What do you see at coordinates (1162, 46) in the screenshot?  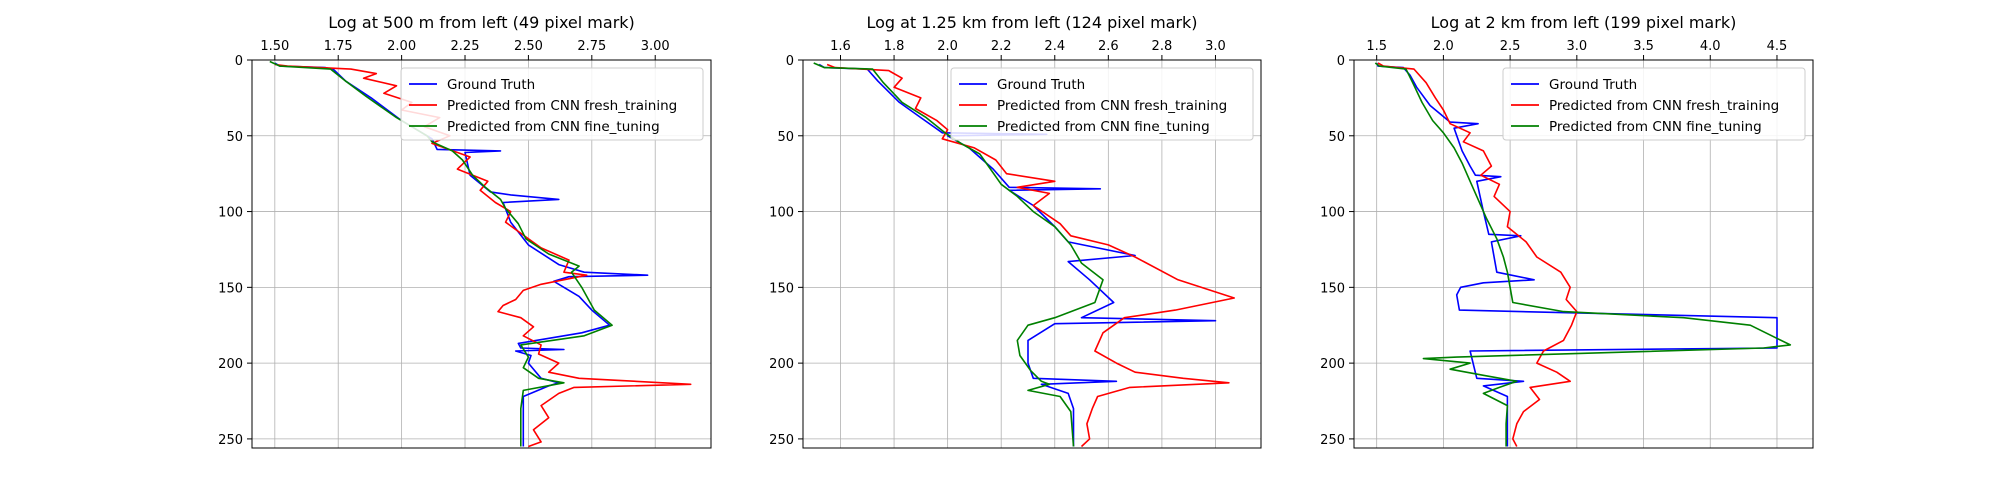 I see `x-tick-label: 2.8` at bounding box center [1162, 46].